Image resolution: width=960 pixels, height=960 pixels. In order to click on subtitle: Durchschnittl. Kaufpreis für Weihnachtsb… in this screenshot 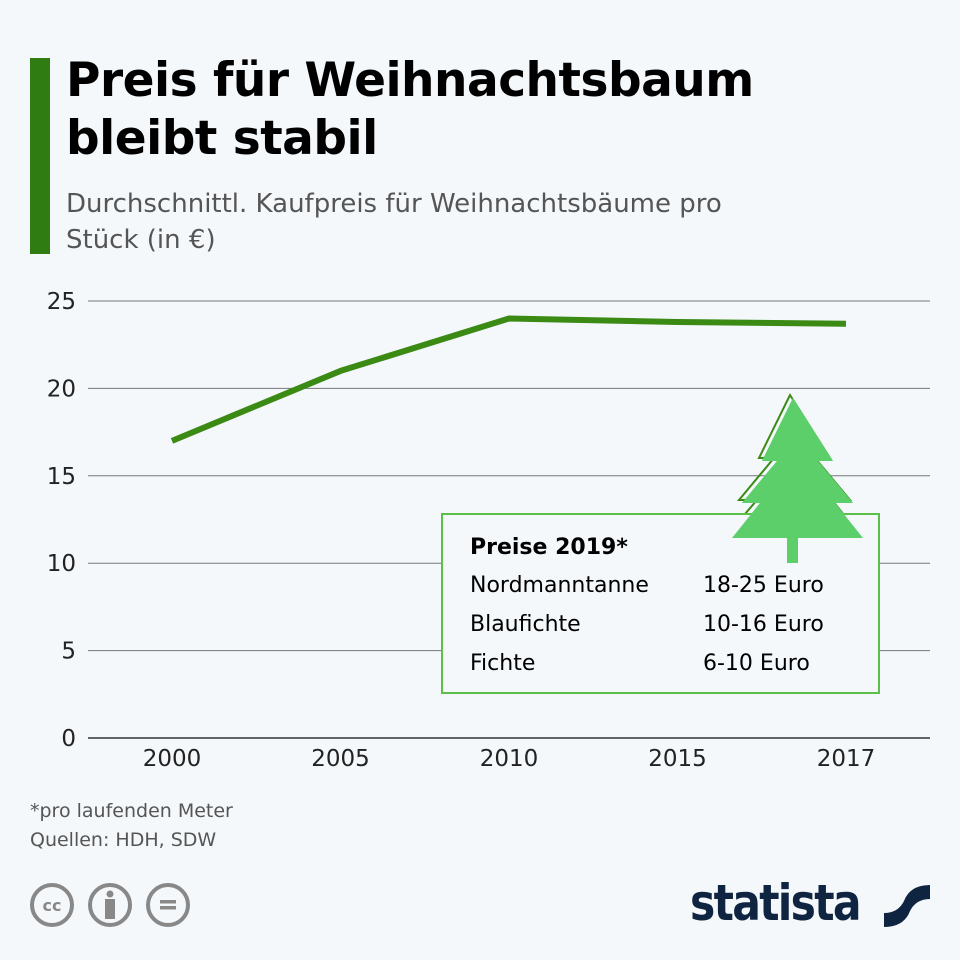, I will do `click(394, 222)`.